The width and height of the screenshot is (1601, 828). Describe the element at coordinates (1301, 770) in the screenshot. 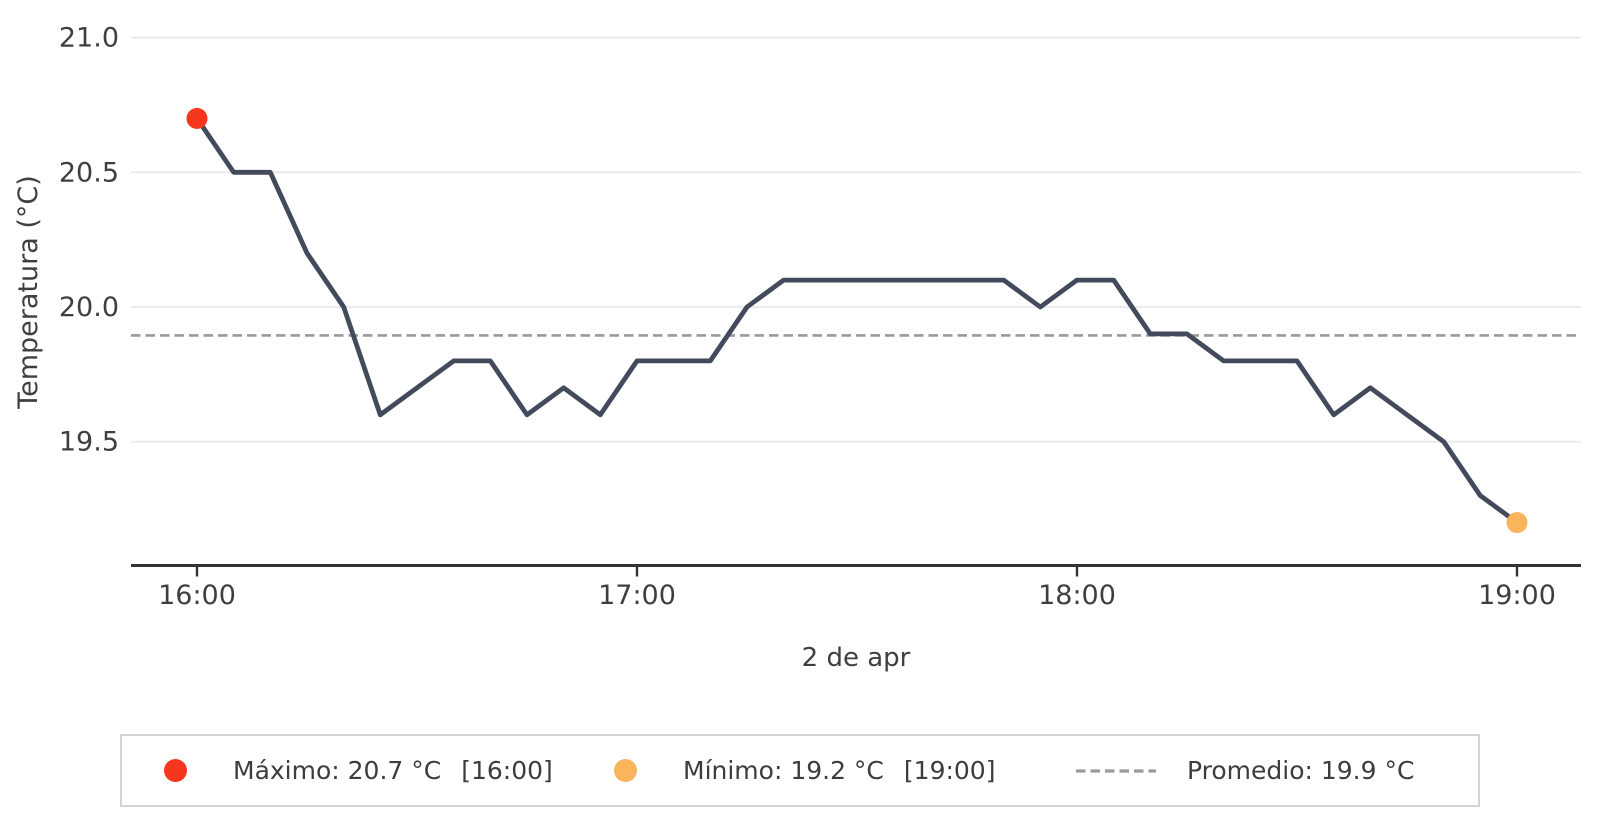

I see `legend-average-label: Promedio: 19.9 °C` at that location.